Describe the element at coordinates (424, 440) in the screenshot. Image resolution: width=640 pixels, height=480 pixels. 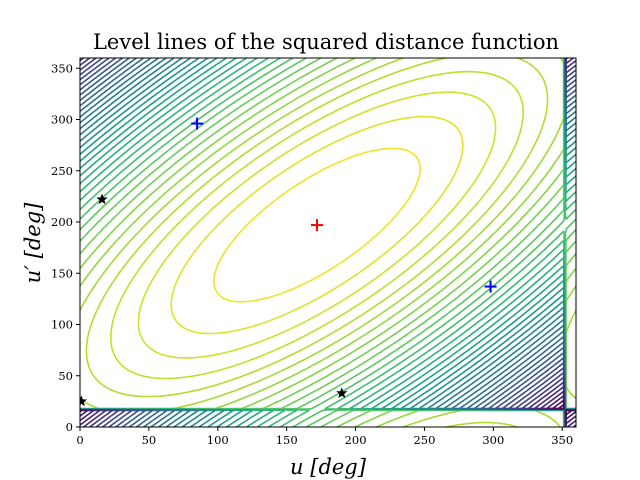
I see `x-tick-label: 250` at that location.